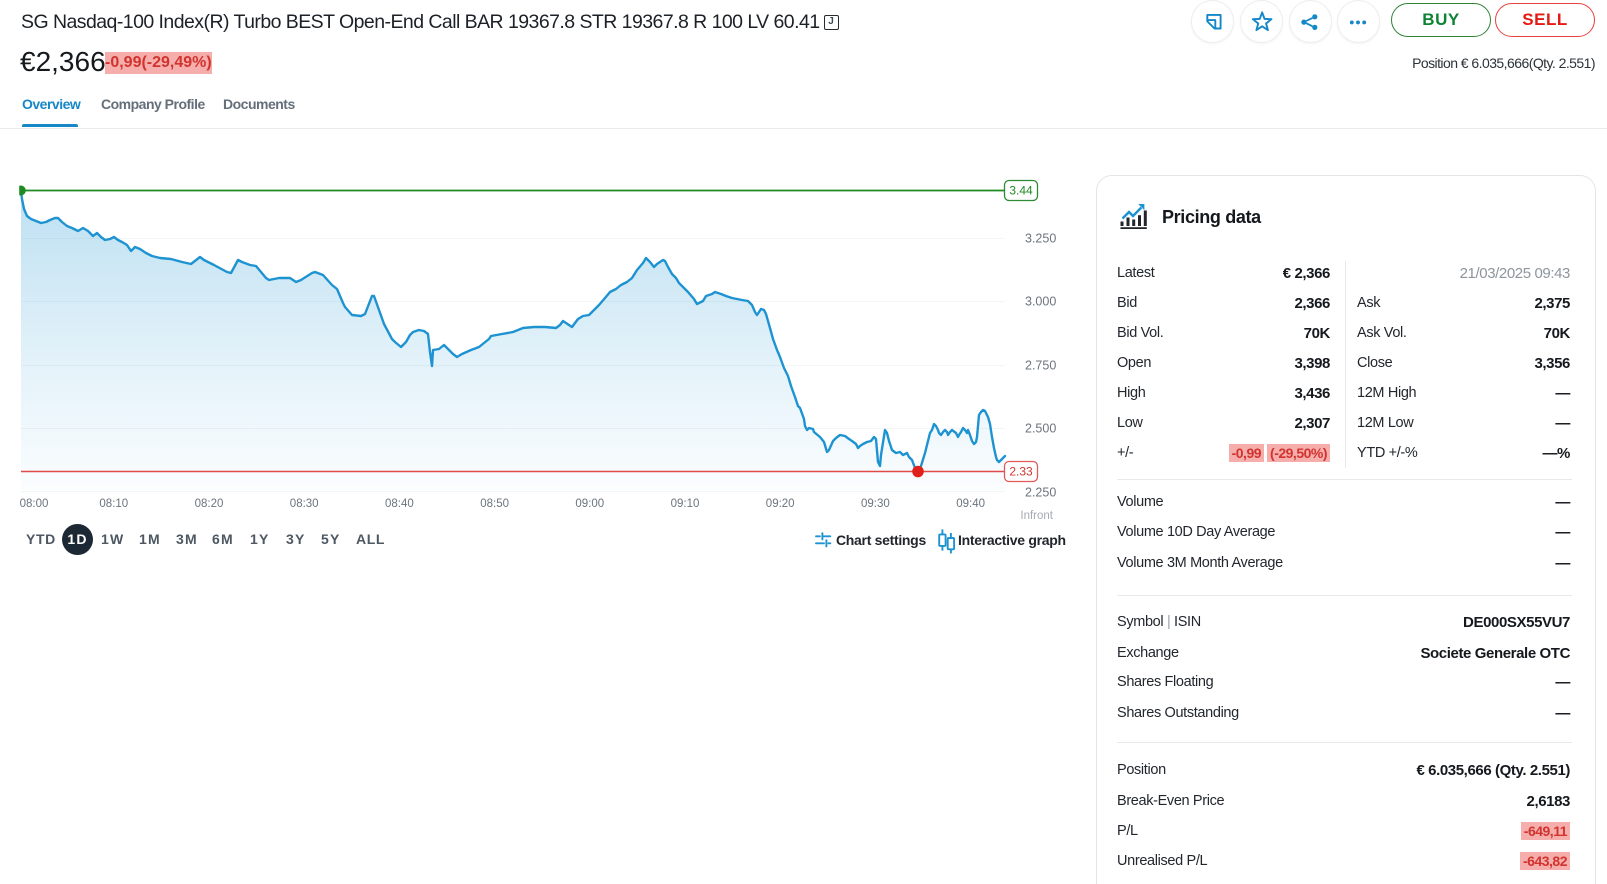  What do you see at coordinates (494, 504) in the screenshot?
I see `svg-text: 08:50` at bounding box center [494, 504].